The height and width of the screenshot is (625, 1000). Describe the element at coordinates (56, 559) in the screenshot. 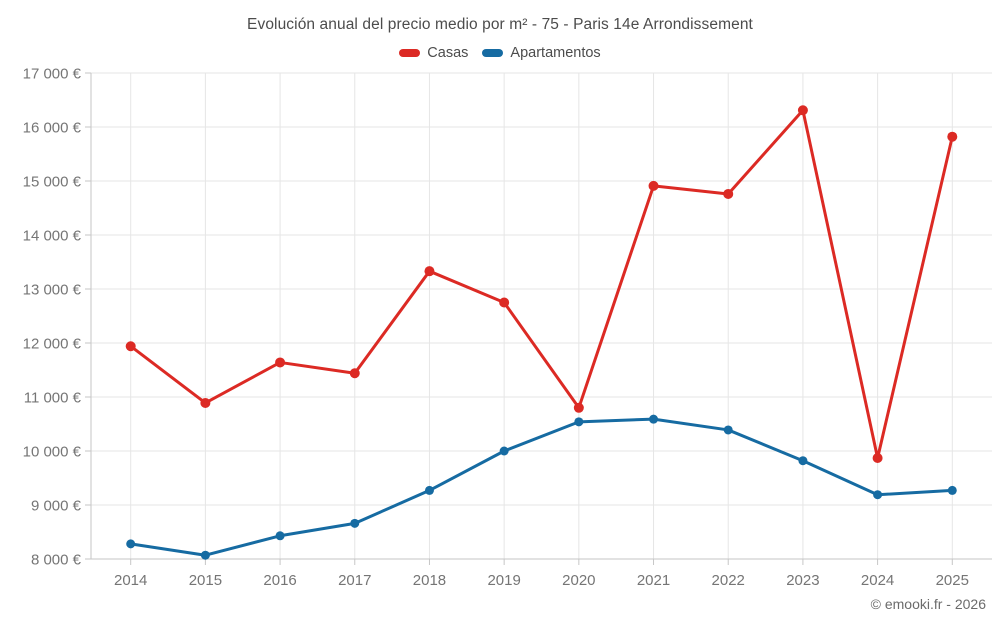

I see `y-tick-label: 8 000 €` at that location.